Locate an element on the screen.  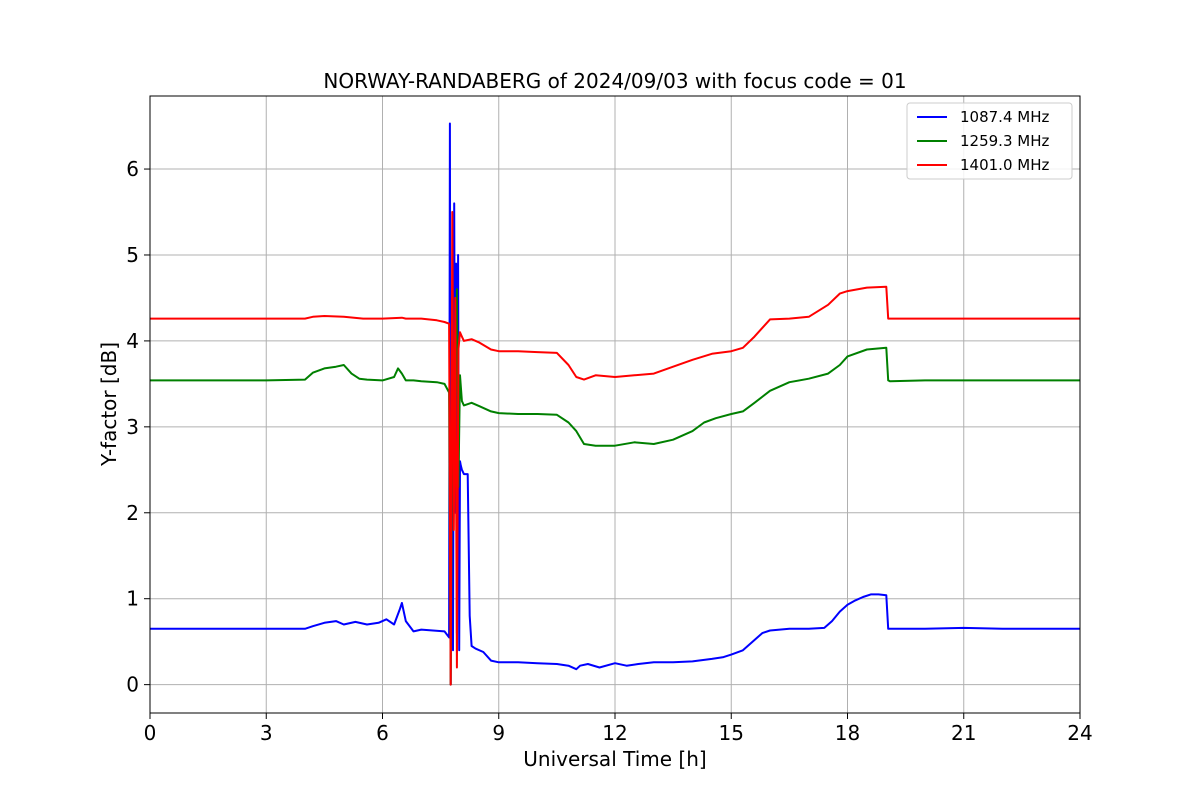
legend-label-1: 1259.3 MHz is located at coordinates (1004, 141).